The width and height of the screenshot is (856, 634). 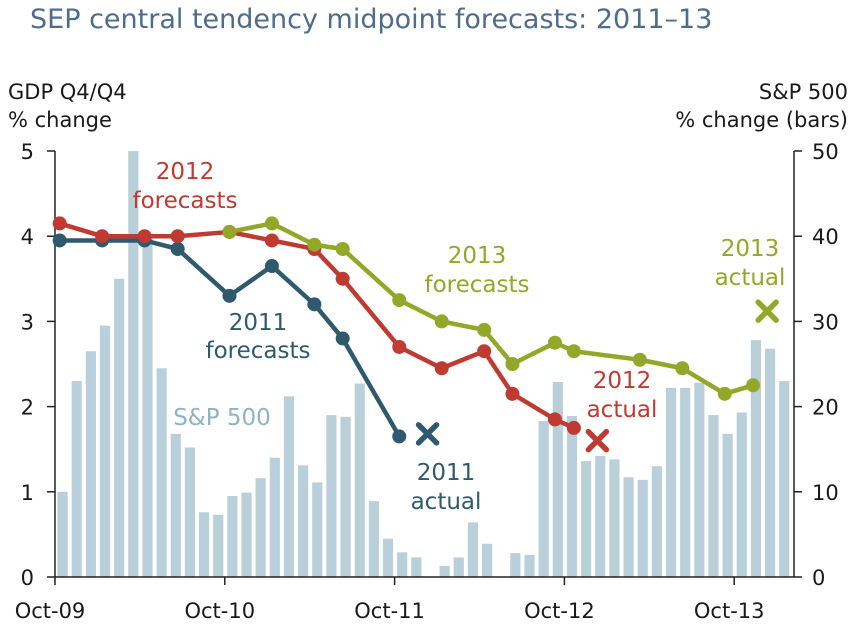 I want to click on 2012-actual-label-text: actual, so click(x=622, y=410).